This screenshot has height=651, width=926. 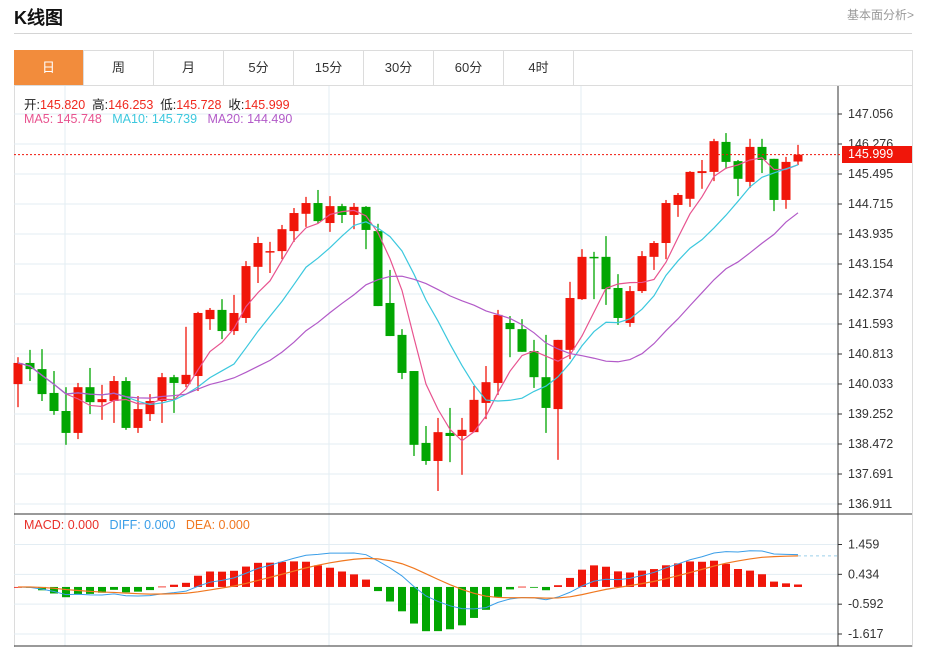 I want to click on macd-tick-label: 1.459, so click(x=863, y=545).